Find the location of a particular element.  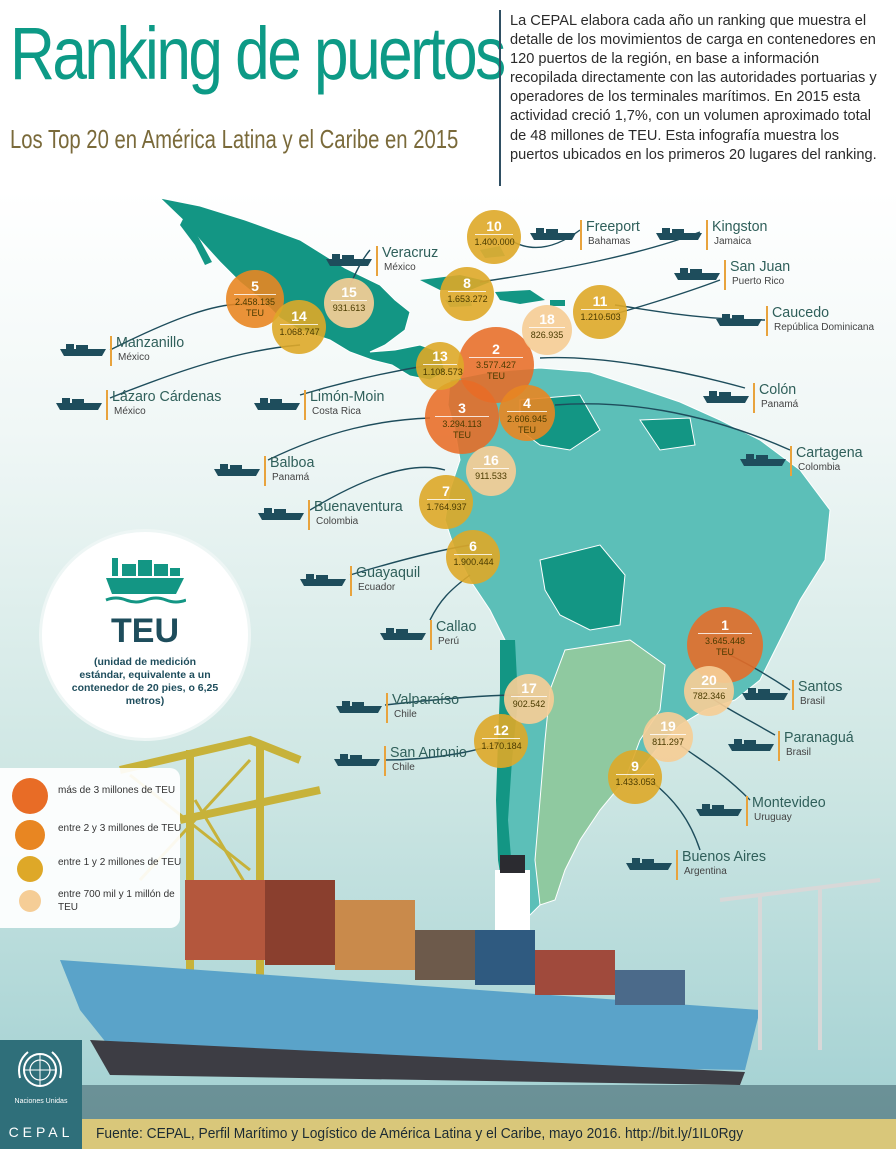

bubble-rank-4: 4 2.606.945 TEU is located at coordinates (527, 413).